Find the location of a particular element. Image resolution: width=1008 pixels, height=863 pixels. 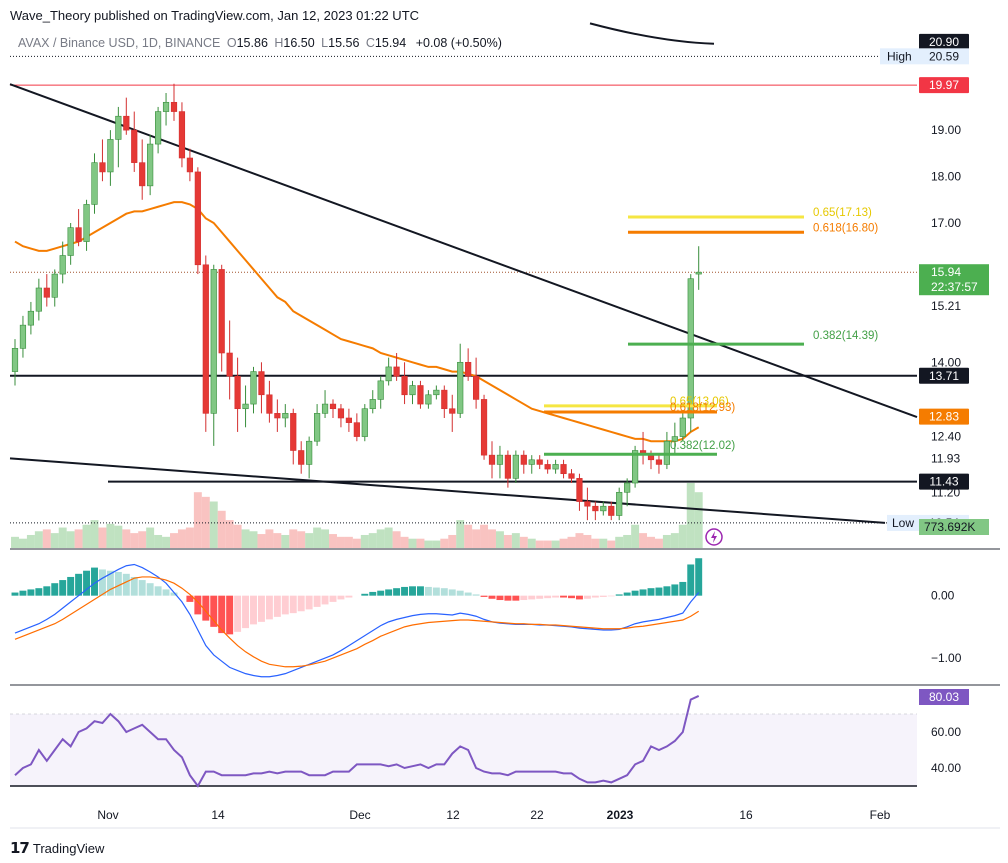

price-axis-tick: 19.00 is located at coordinates (946, 130).